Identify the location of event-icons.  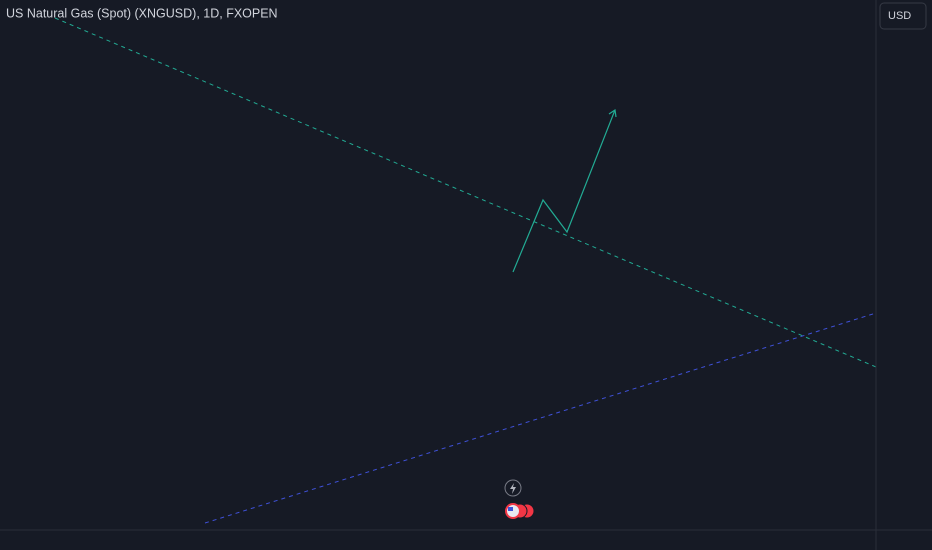
(519, 499).